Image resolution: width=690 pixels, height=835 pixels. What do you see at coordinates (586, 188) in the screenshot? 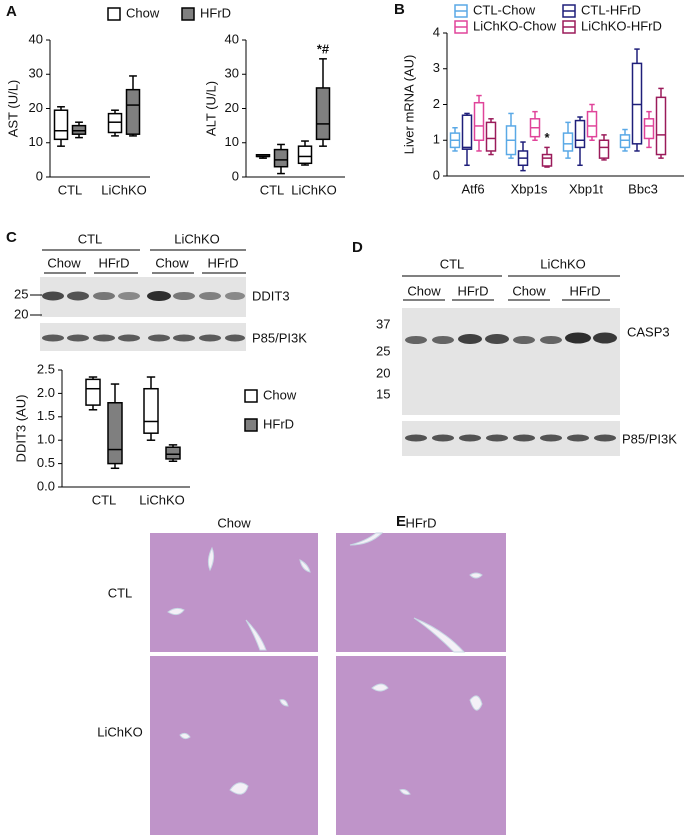
I see `x-tick-label: Xbp1t` at bounding box center [586, 188].